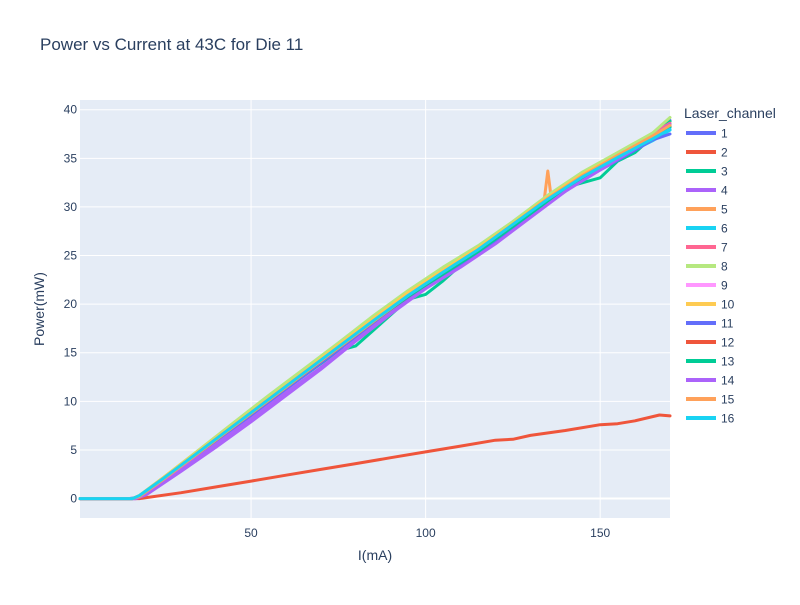 The height and width of the screenshot is (605, 800). I want to click on legend-item-9: 9, so click(707, 286).